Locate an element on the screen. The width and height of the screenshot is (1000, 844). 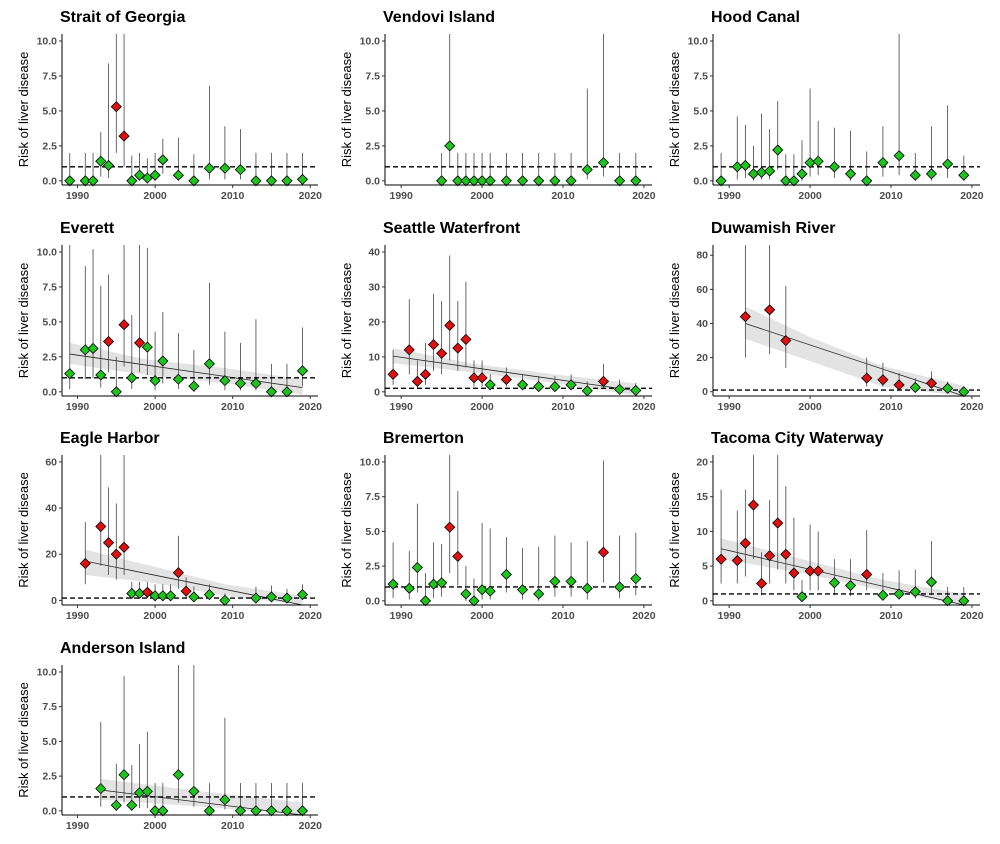
panel-title: Anderson Island is located at coordinates (122, 648).